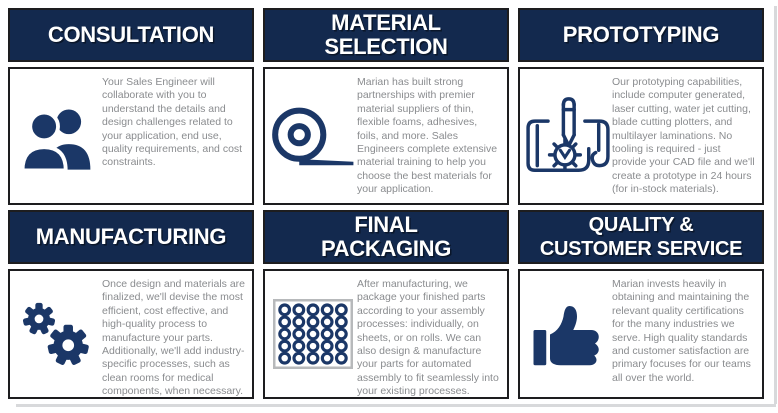 This screenshot has width=778, height=413. I want to click on page-bottom-shadow, so click(396, 405).